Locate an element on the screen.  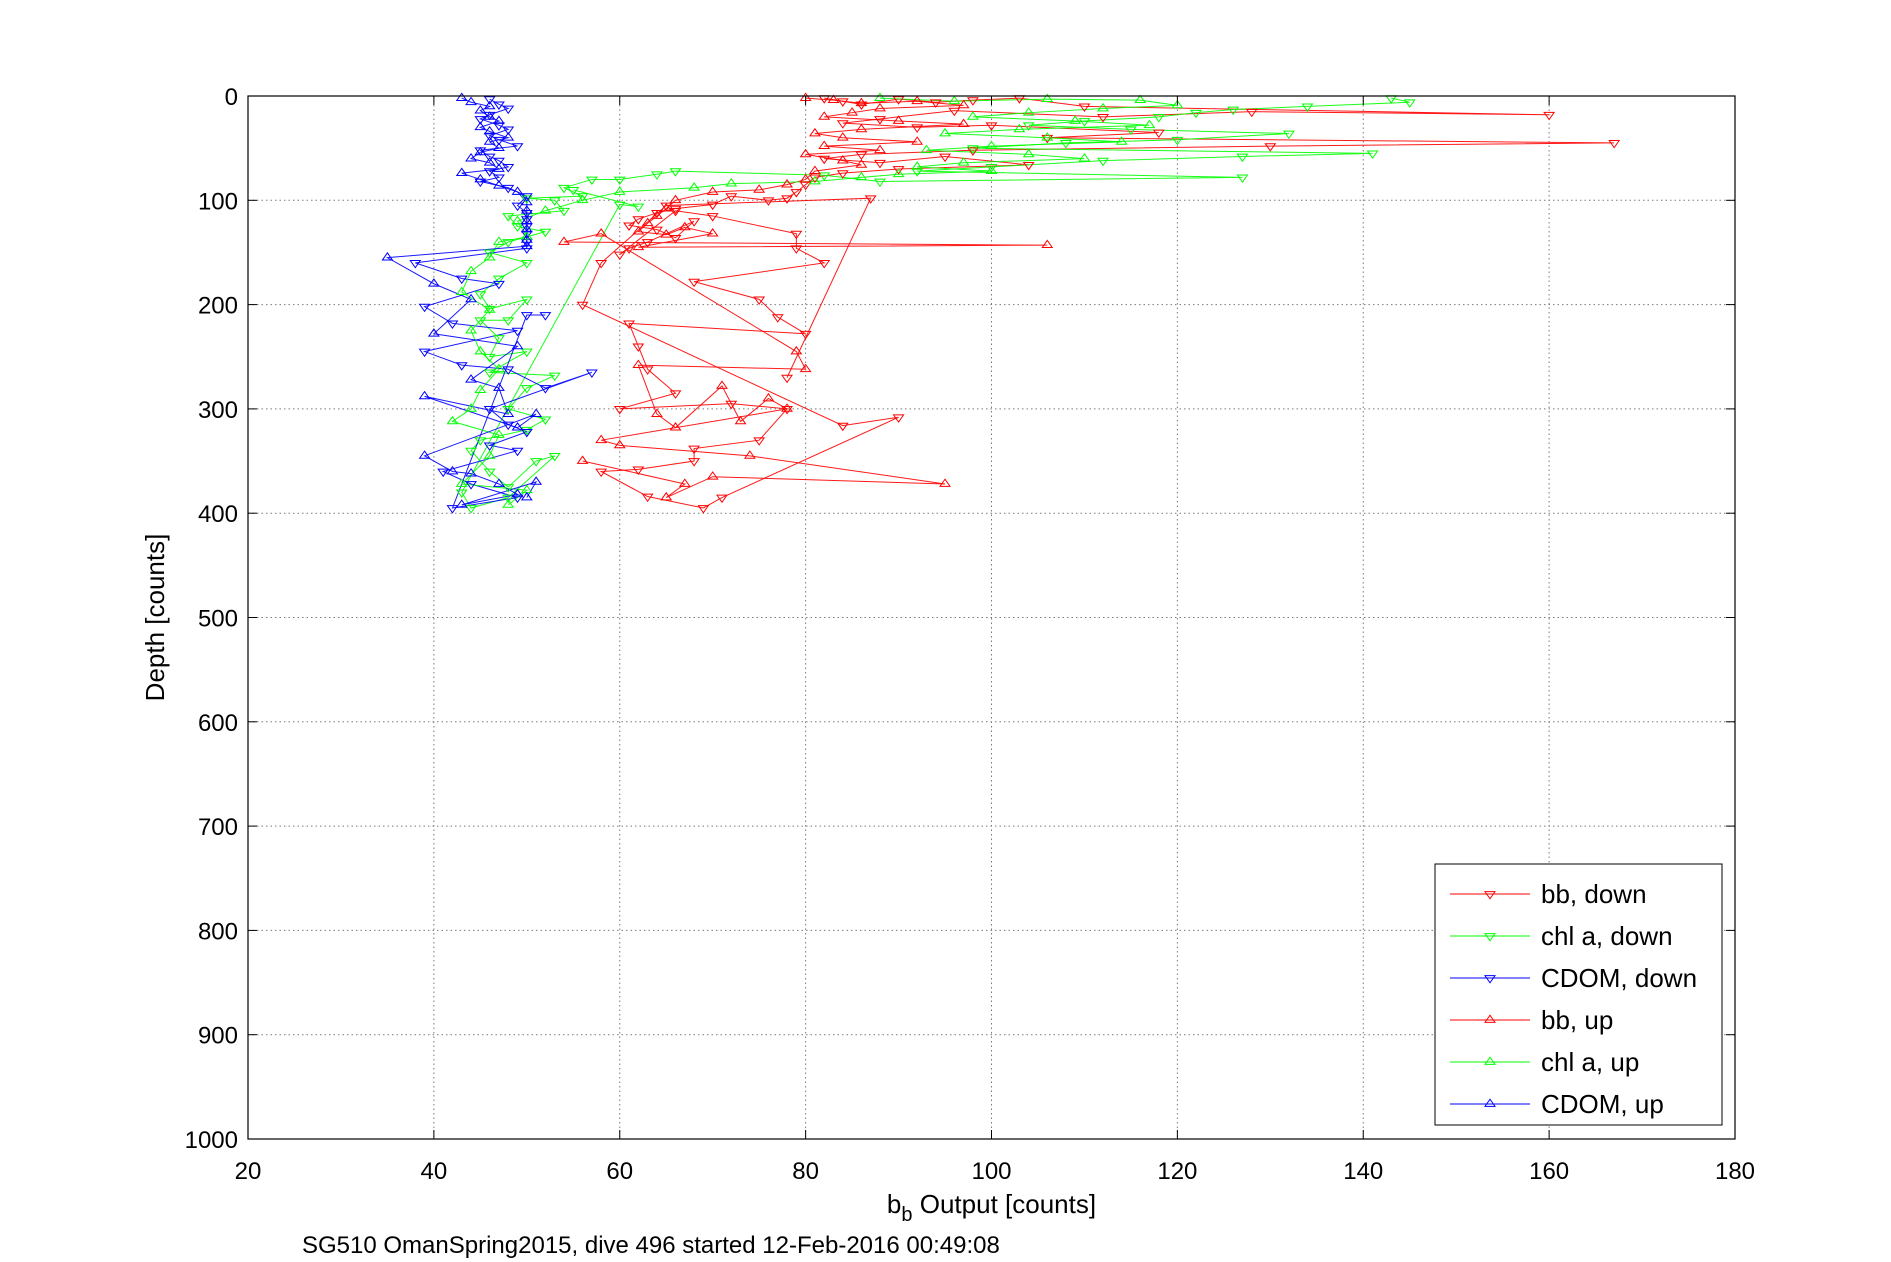
x-tick-label: 20 is located at coordinates (248, 1171).